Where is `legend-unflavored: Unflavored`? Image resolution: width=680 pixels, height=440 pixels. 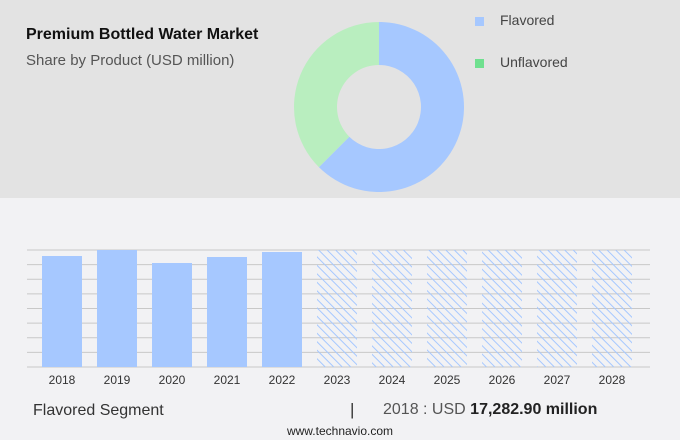 legend-unflavored: Unflavored is located at coordinates (521, 62).